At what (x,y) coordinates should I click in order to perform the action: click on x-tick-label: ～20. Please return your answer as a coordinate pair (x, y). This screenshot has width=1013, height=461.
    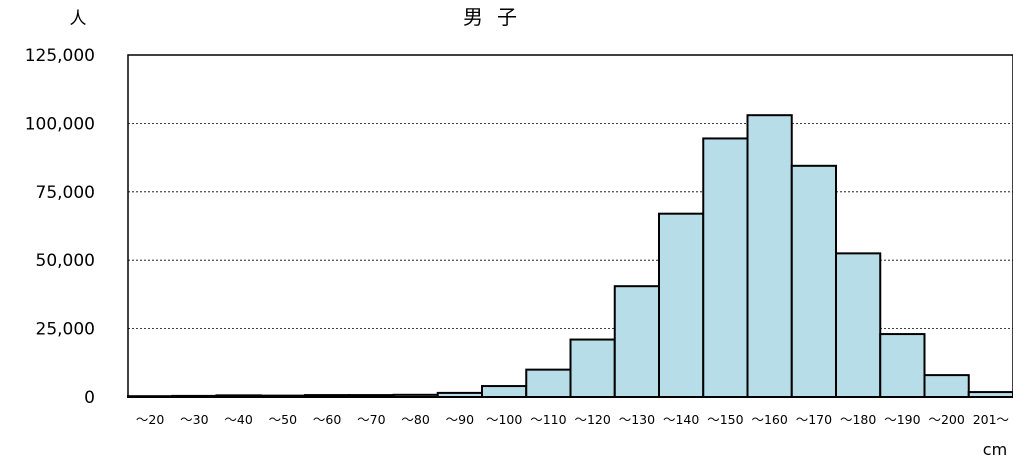
    Looking at the image, I should click on (150, 419).